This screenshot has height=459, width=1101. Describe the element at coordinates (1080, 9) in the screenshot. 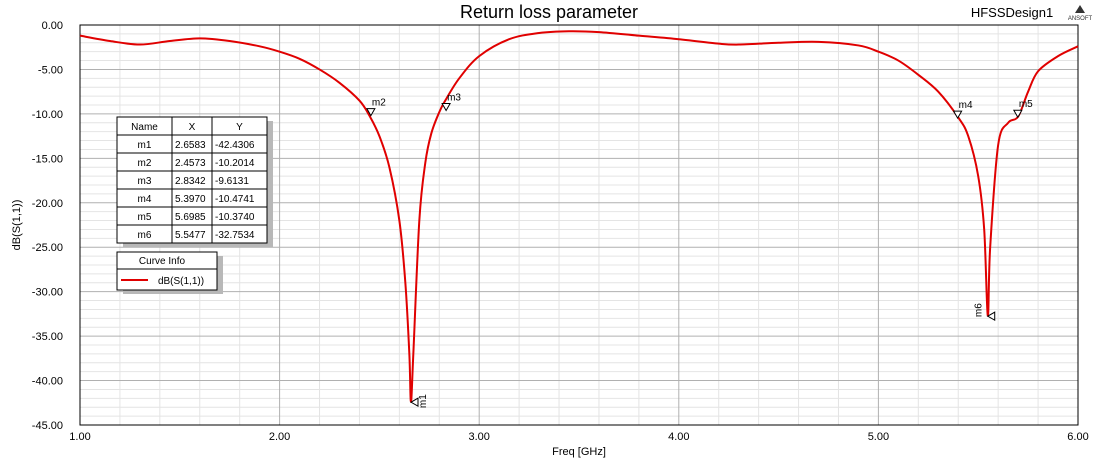

I see `ansoft-logo-icon` at that location.